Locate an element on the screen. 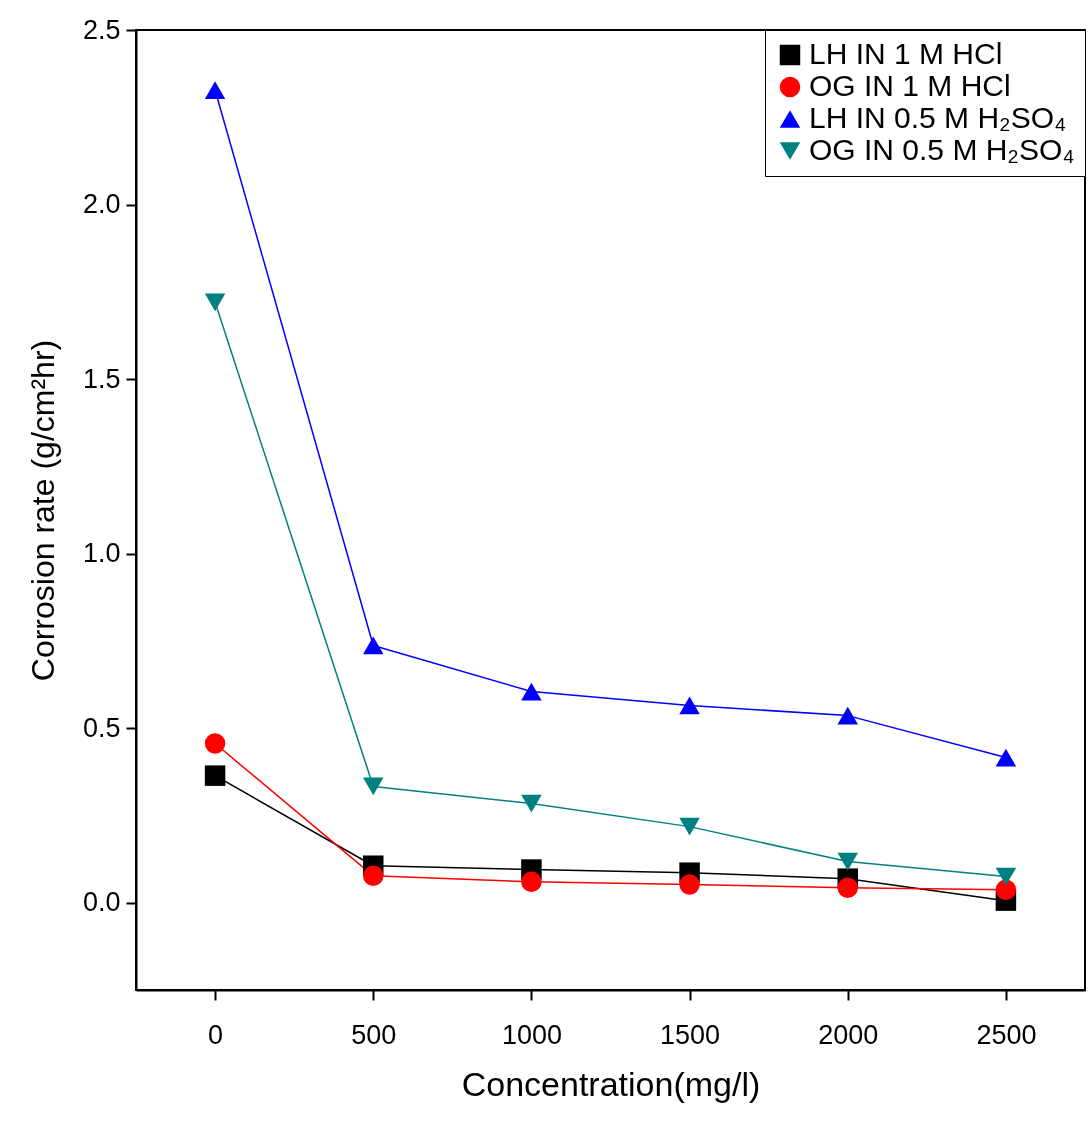  y-tick-label: 0.5 is located at coordinates (101, 727).